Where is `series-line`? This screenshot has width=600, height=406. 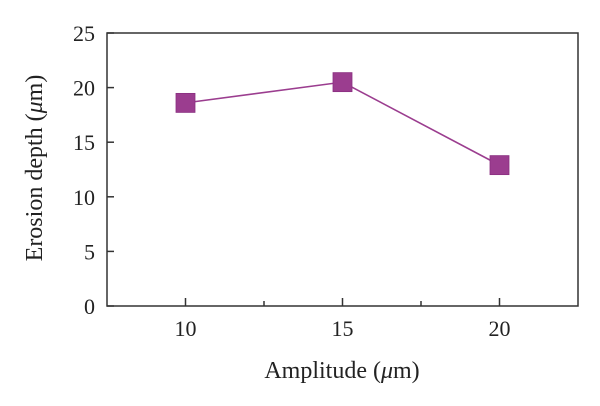 series-line is located at coordinates (343, 123).